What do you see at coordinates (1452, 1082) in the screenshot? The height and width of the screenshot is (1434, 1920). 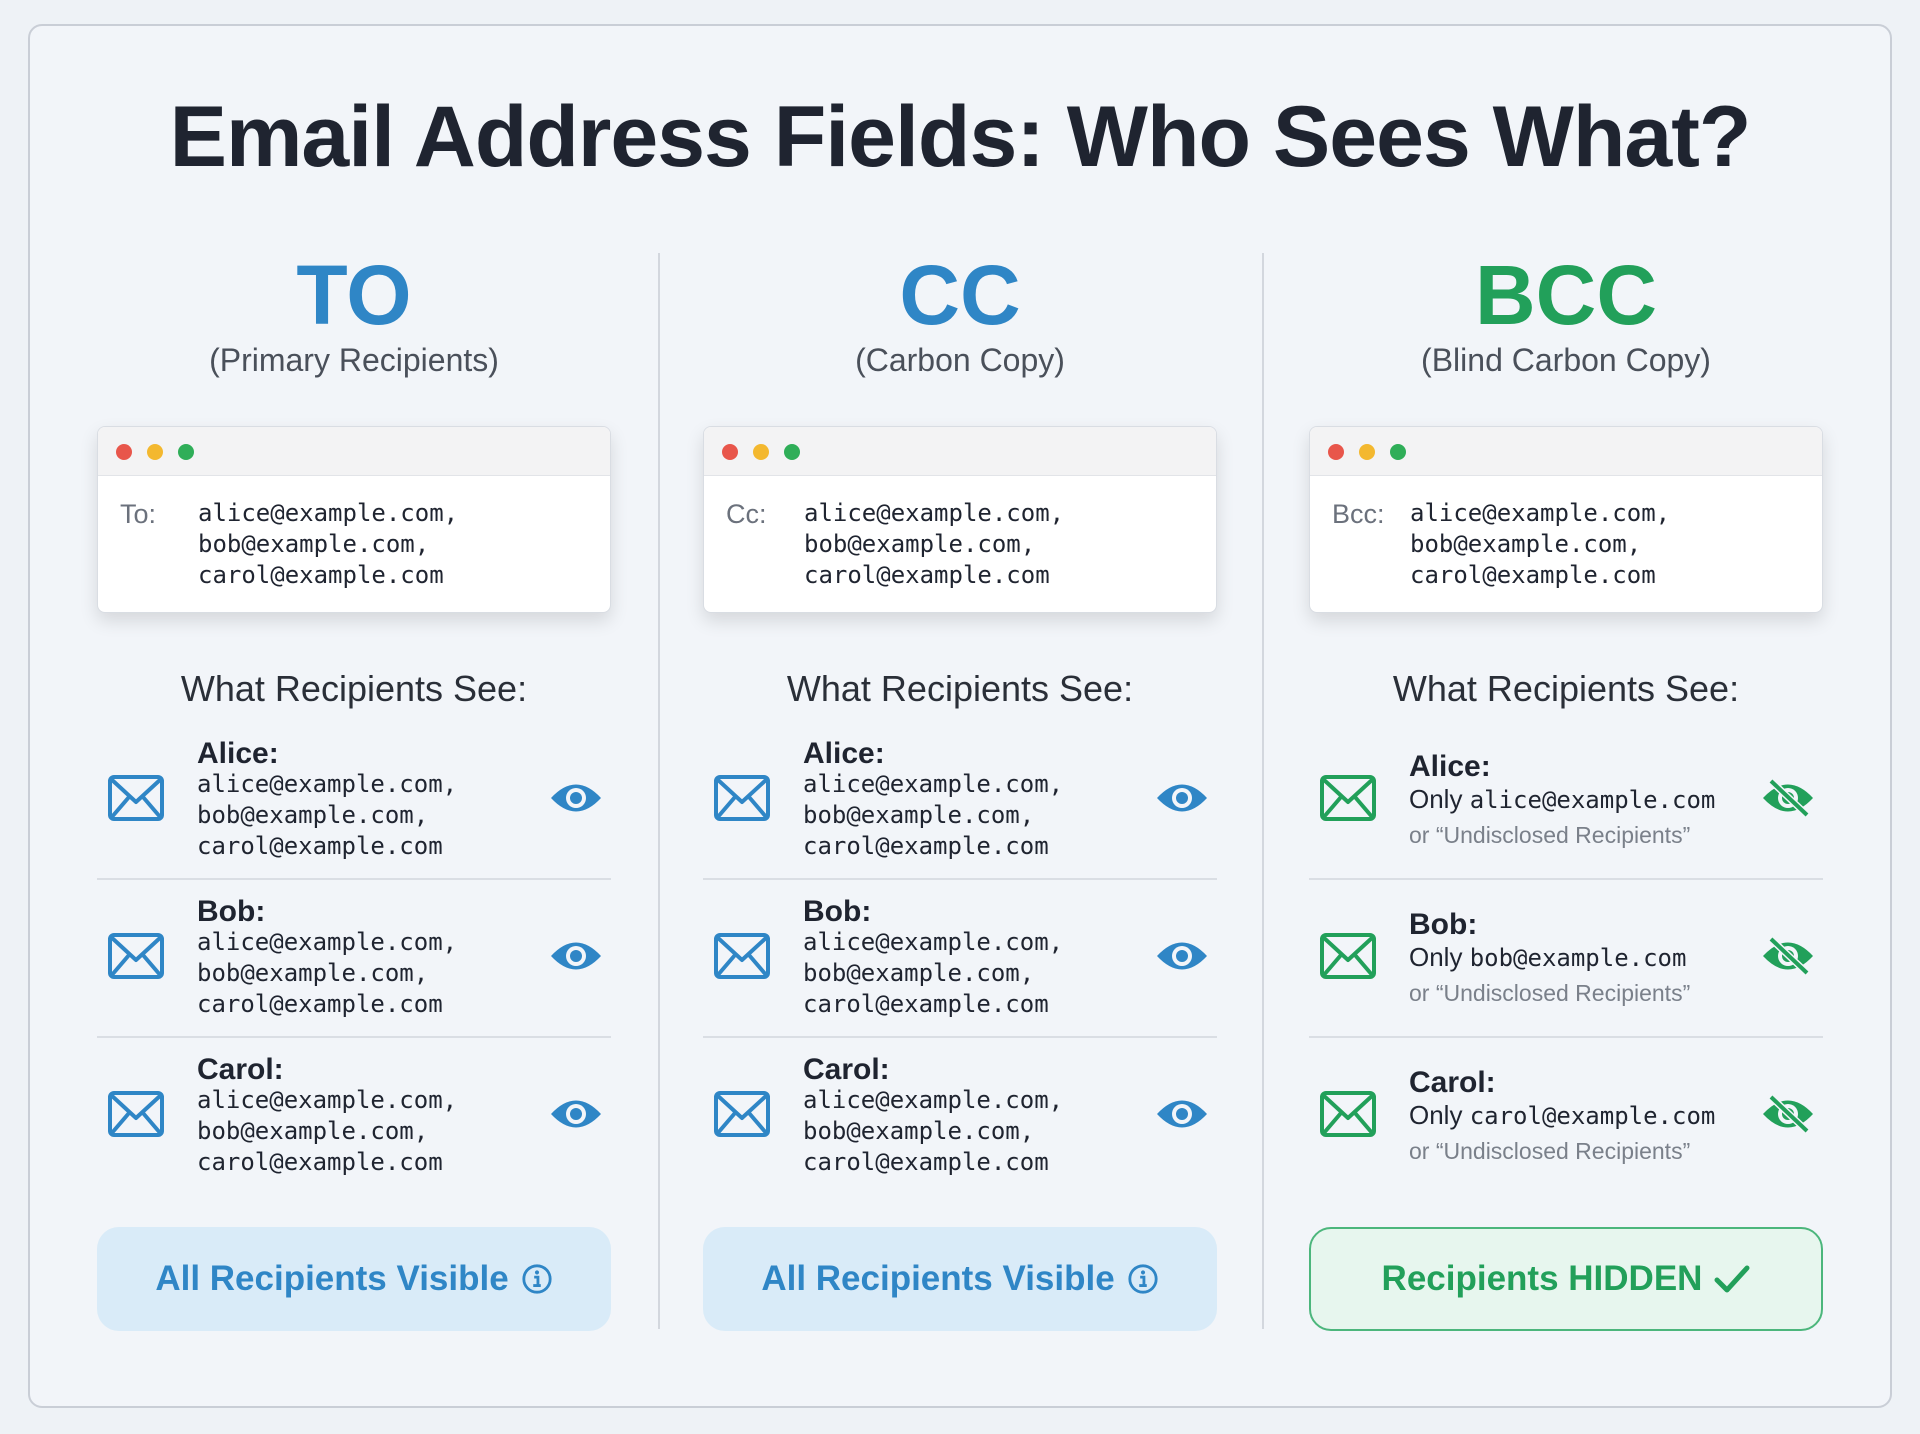 I see `recipient-name: Carol:` at bounding box center [1452, 1082].